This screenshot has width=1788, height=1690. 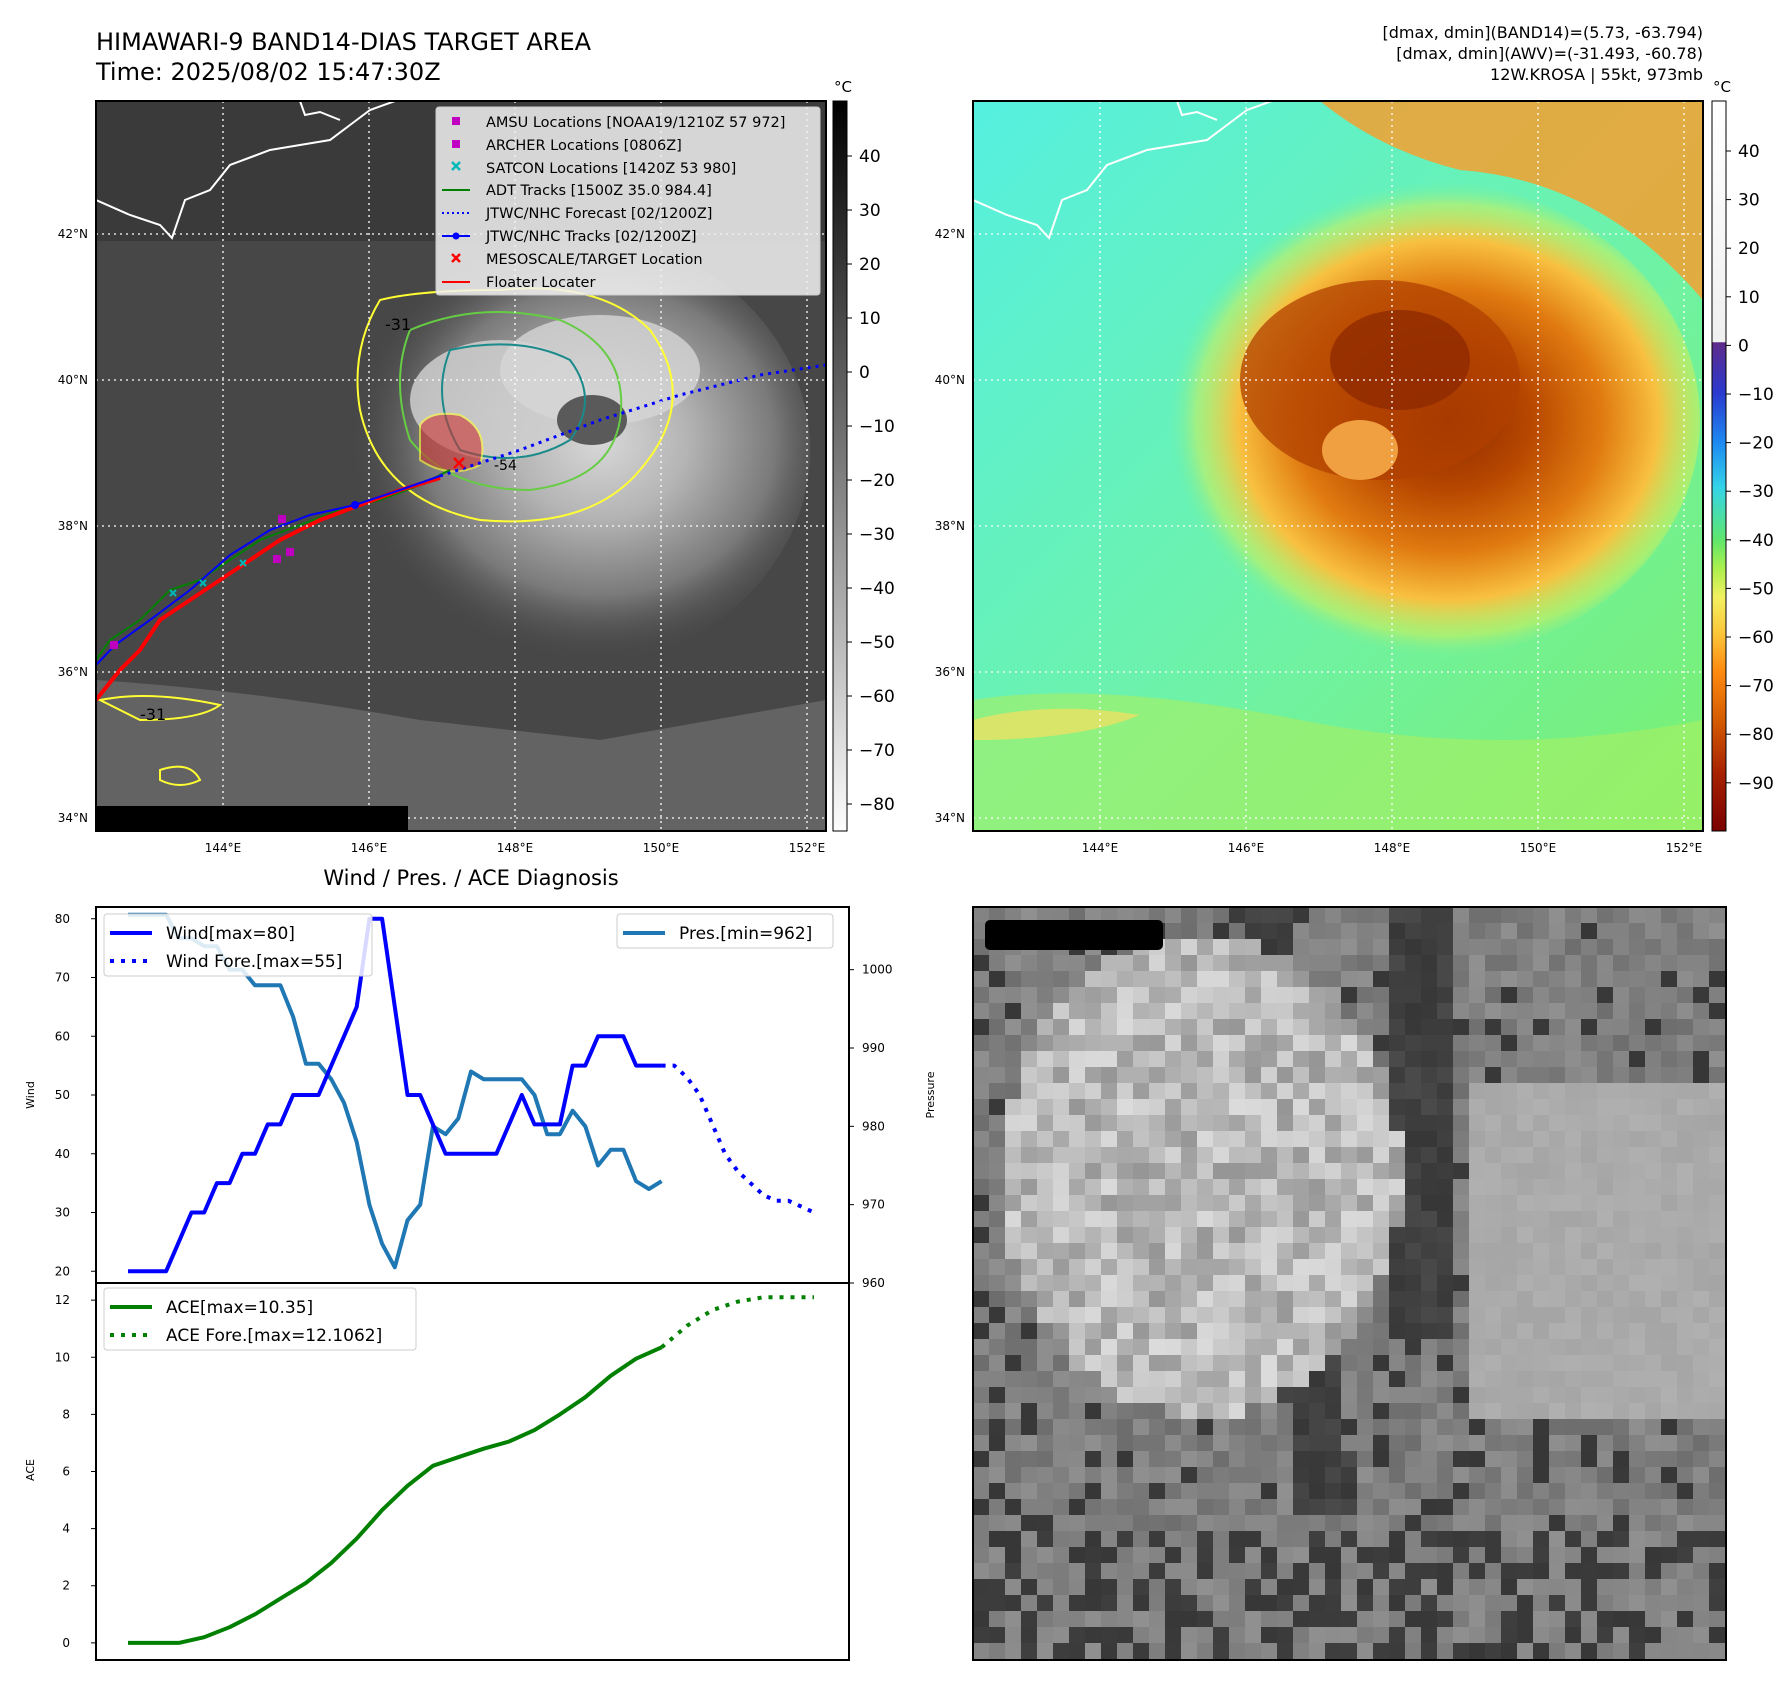 I want to click on ir-colorbar-tick-label: −40, so click(x=877, y=589).